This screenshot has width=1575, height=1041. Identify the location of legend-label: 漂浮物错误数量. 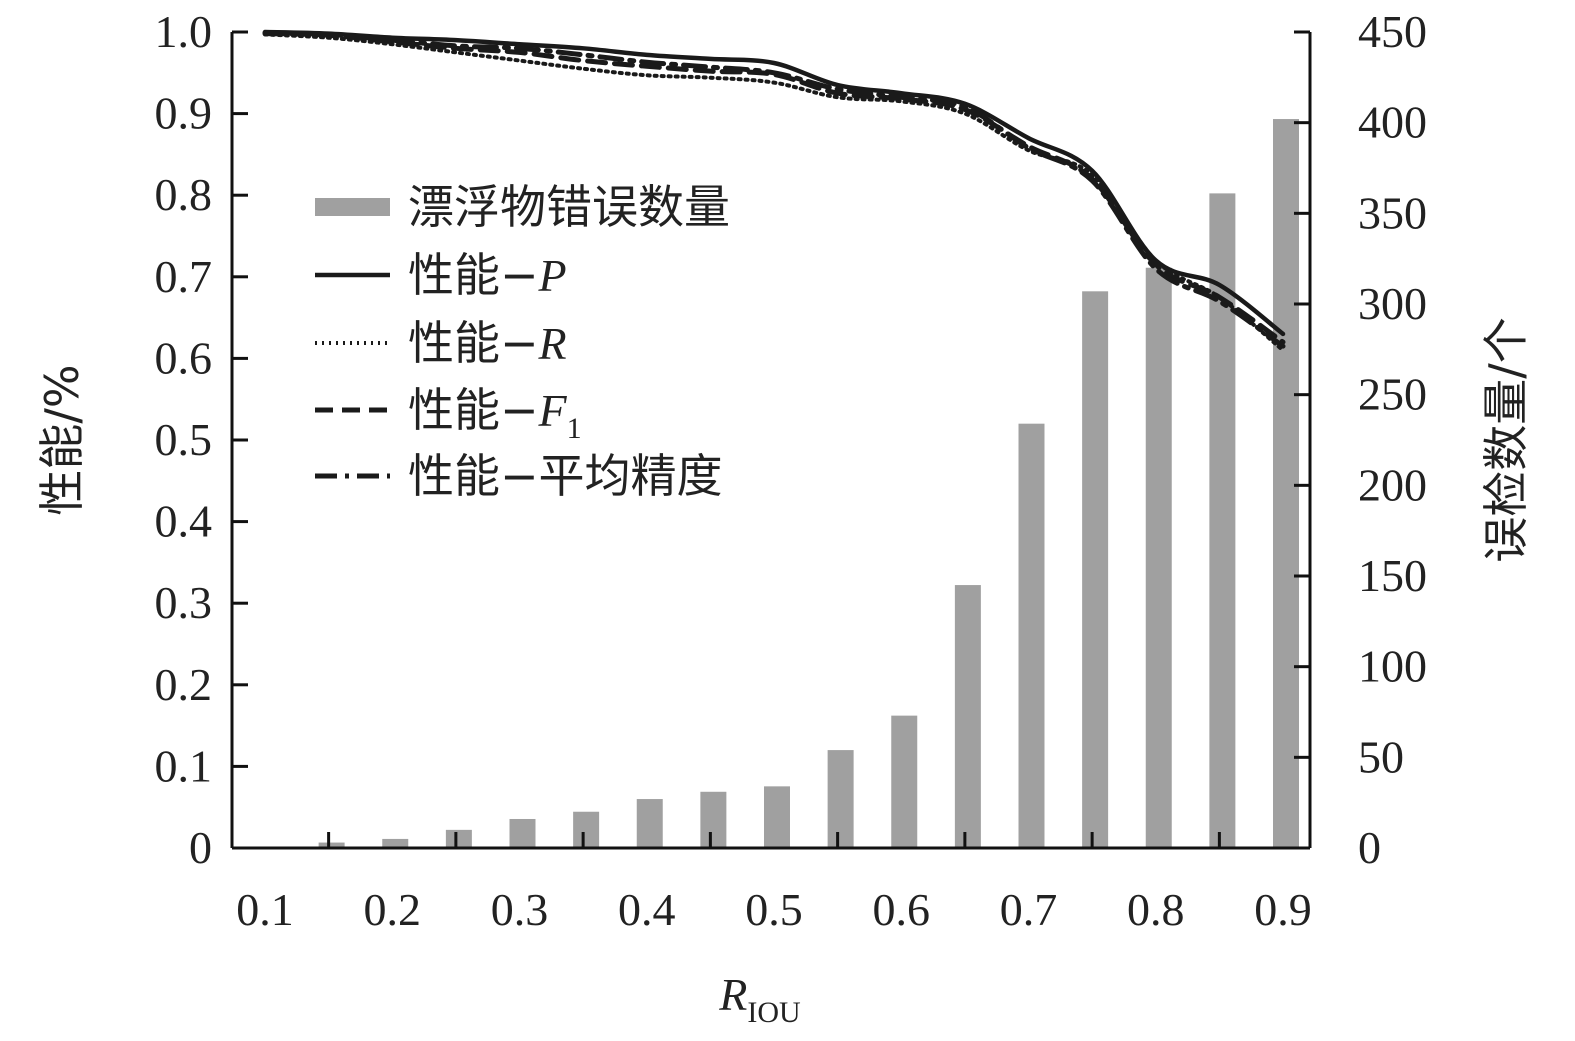
(569, 207).